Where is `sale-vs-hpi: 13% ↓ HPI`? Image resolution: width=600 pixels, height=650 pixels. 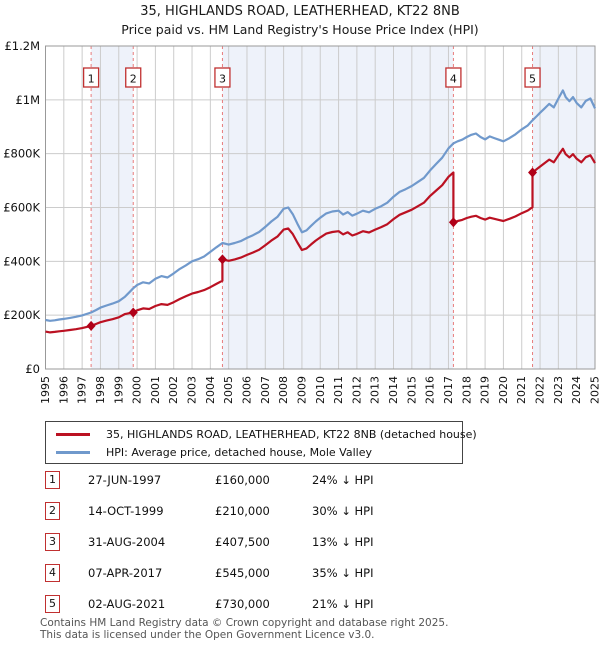 sale-vs-hpi: 13% ↓ HPI is located at coordinates (343, 542).